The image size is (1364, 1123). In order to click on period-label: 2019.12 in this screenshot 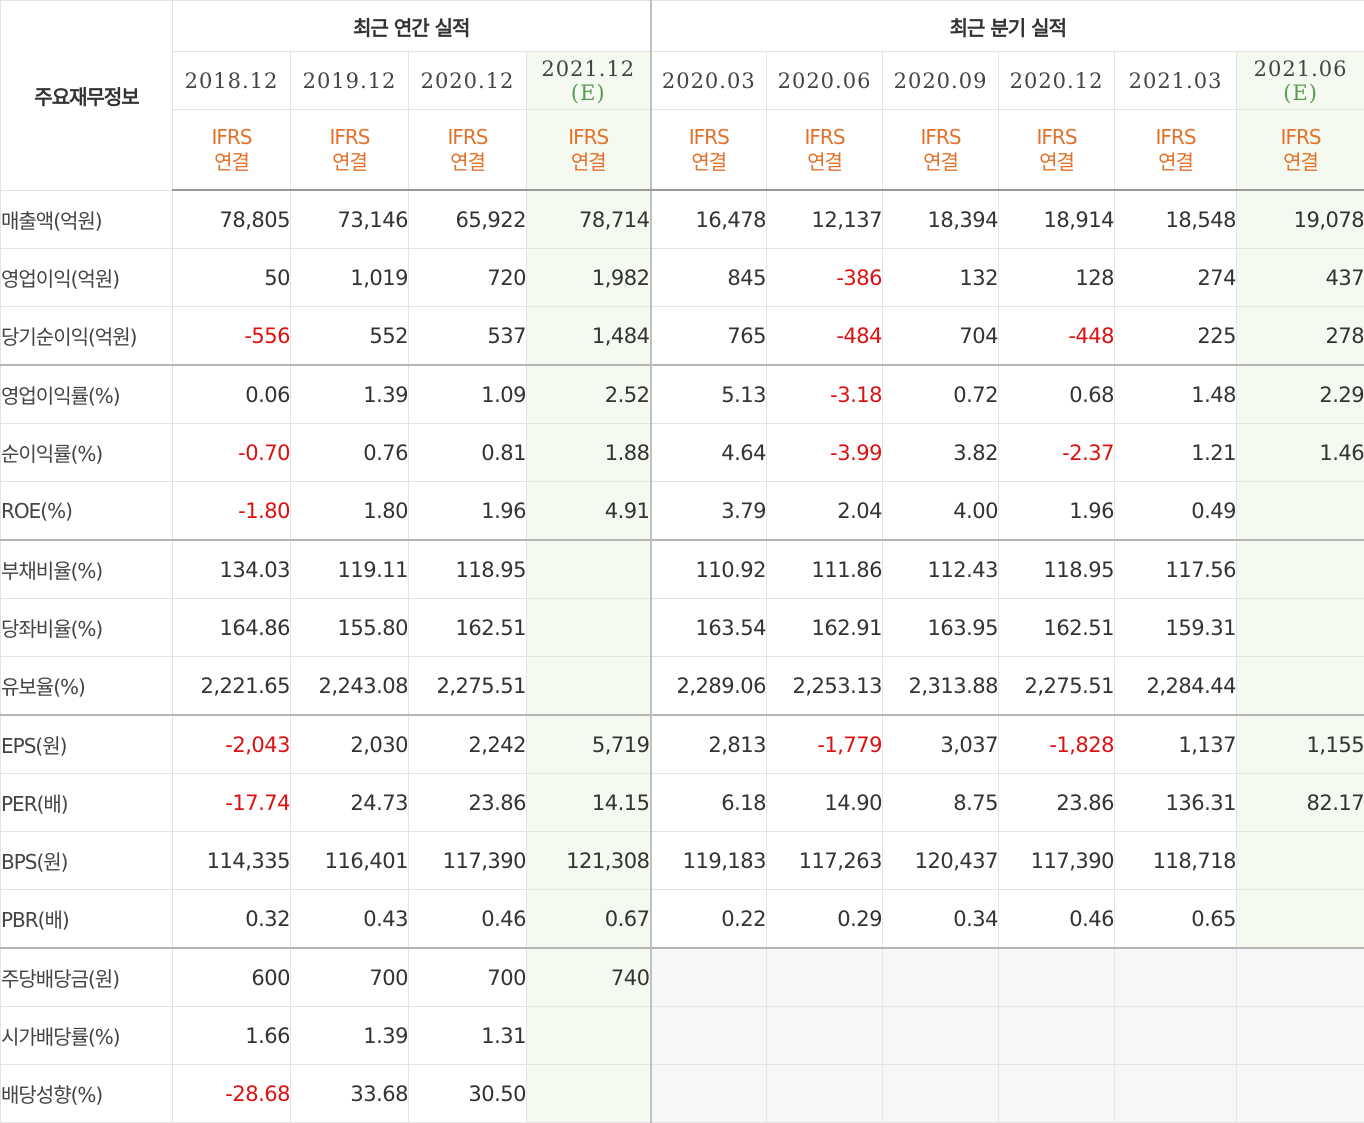, I will do `click(349, 81)`.